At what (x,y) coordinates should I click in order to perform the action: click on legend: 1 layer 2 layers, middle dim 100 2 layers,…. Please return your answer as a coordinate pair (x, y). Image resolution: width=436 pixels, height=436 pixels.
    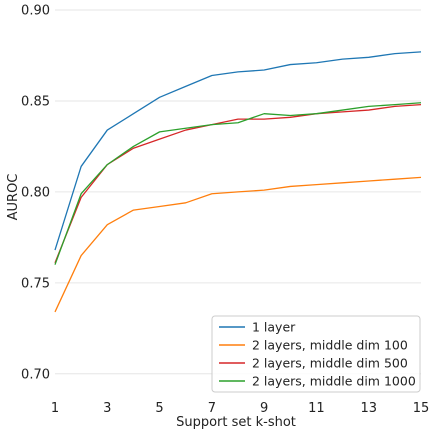
    Looking at the image, I should click on (316, 354).